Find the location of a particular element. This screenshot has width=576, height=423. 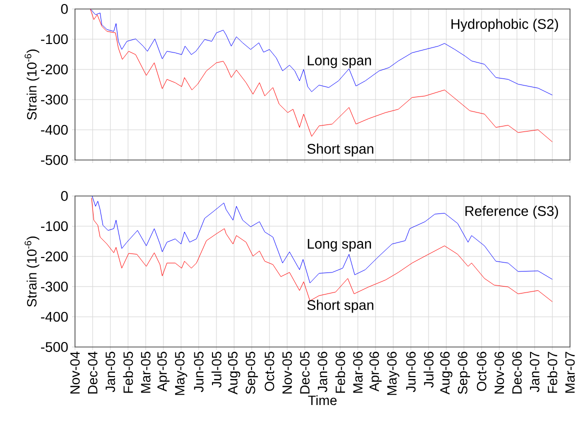

x-tick-label: Nov-06 is located at coordinates (499, 373).